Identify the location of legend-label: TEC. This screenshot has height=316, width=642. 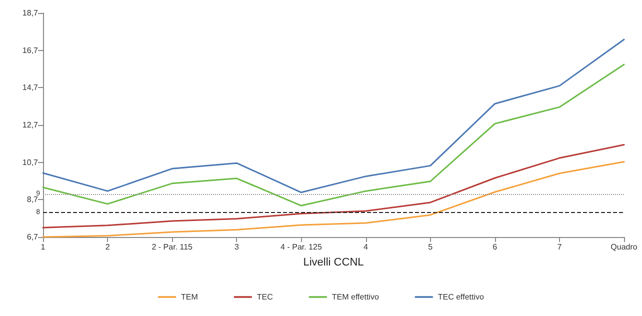
(265, 297).